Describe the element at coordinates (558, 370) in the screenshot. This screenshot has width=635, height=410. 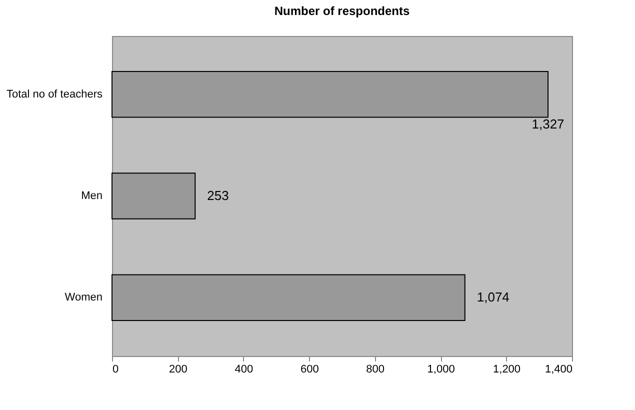
I see `x-tick-label: 1,400` at that location.